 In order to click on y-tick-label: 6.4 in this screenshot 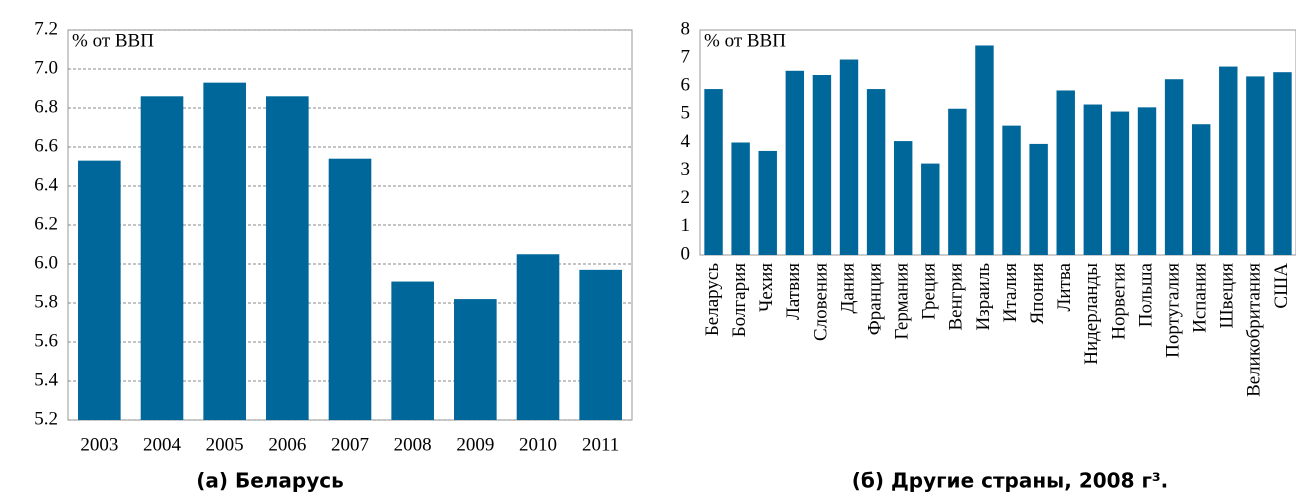, I will do `click(46, 184)`.